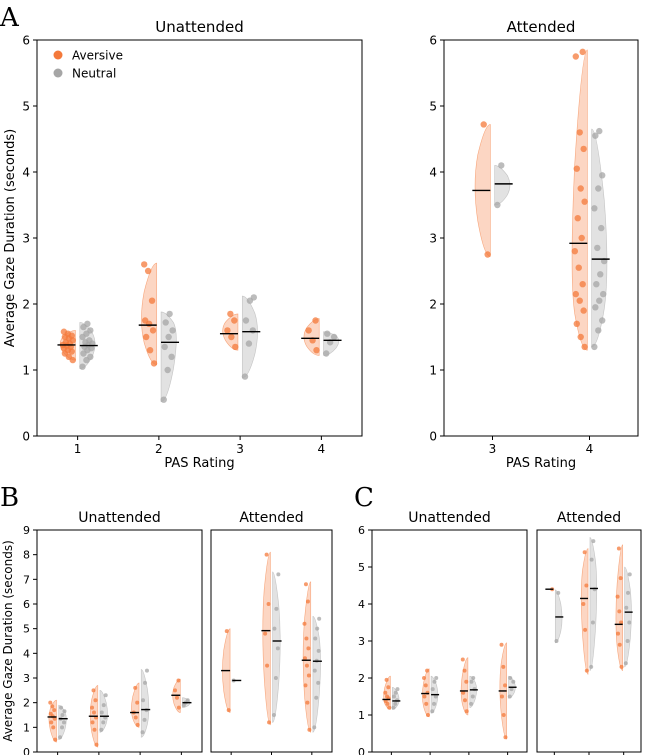 The height and width of the screenshot is (755, 650). I want to click on aversive-legend-marker, so click(58, 55).